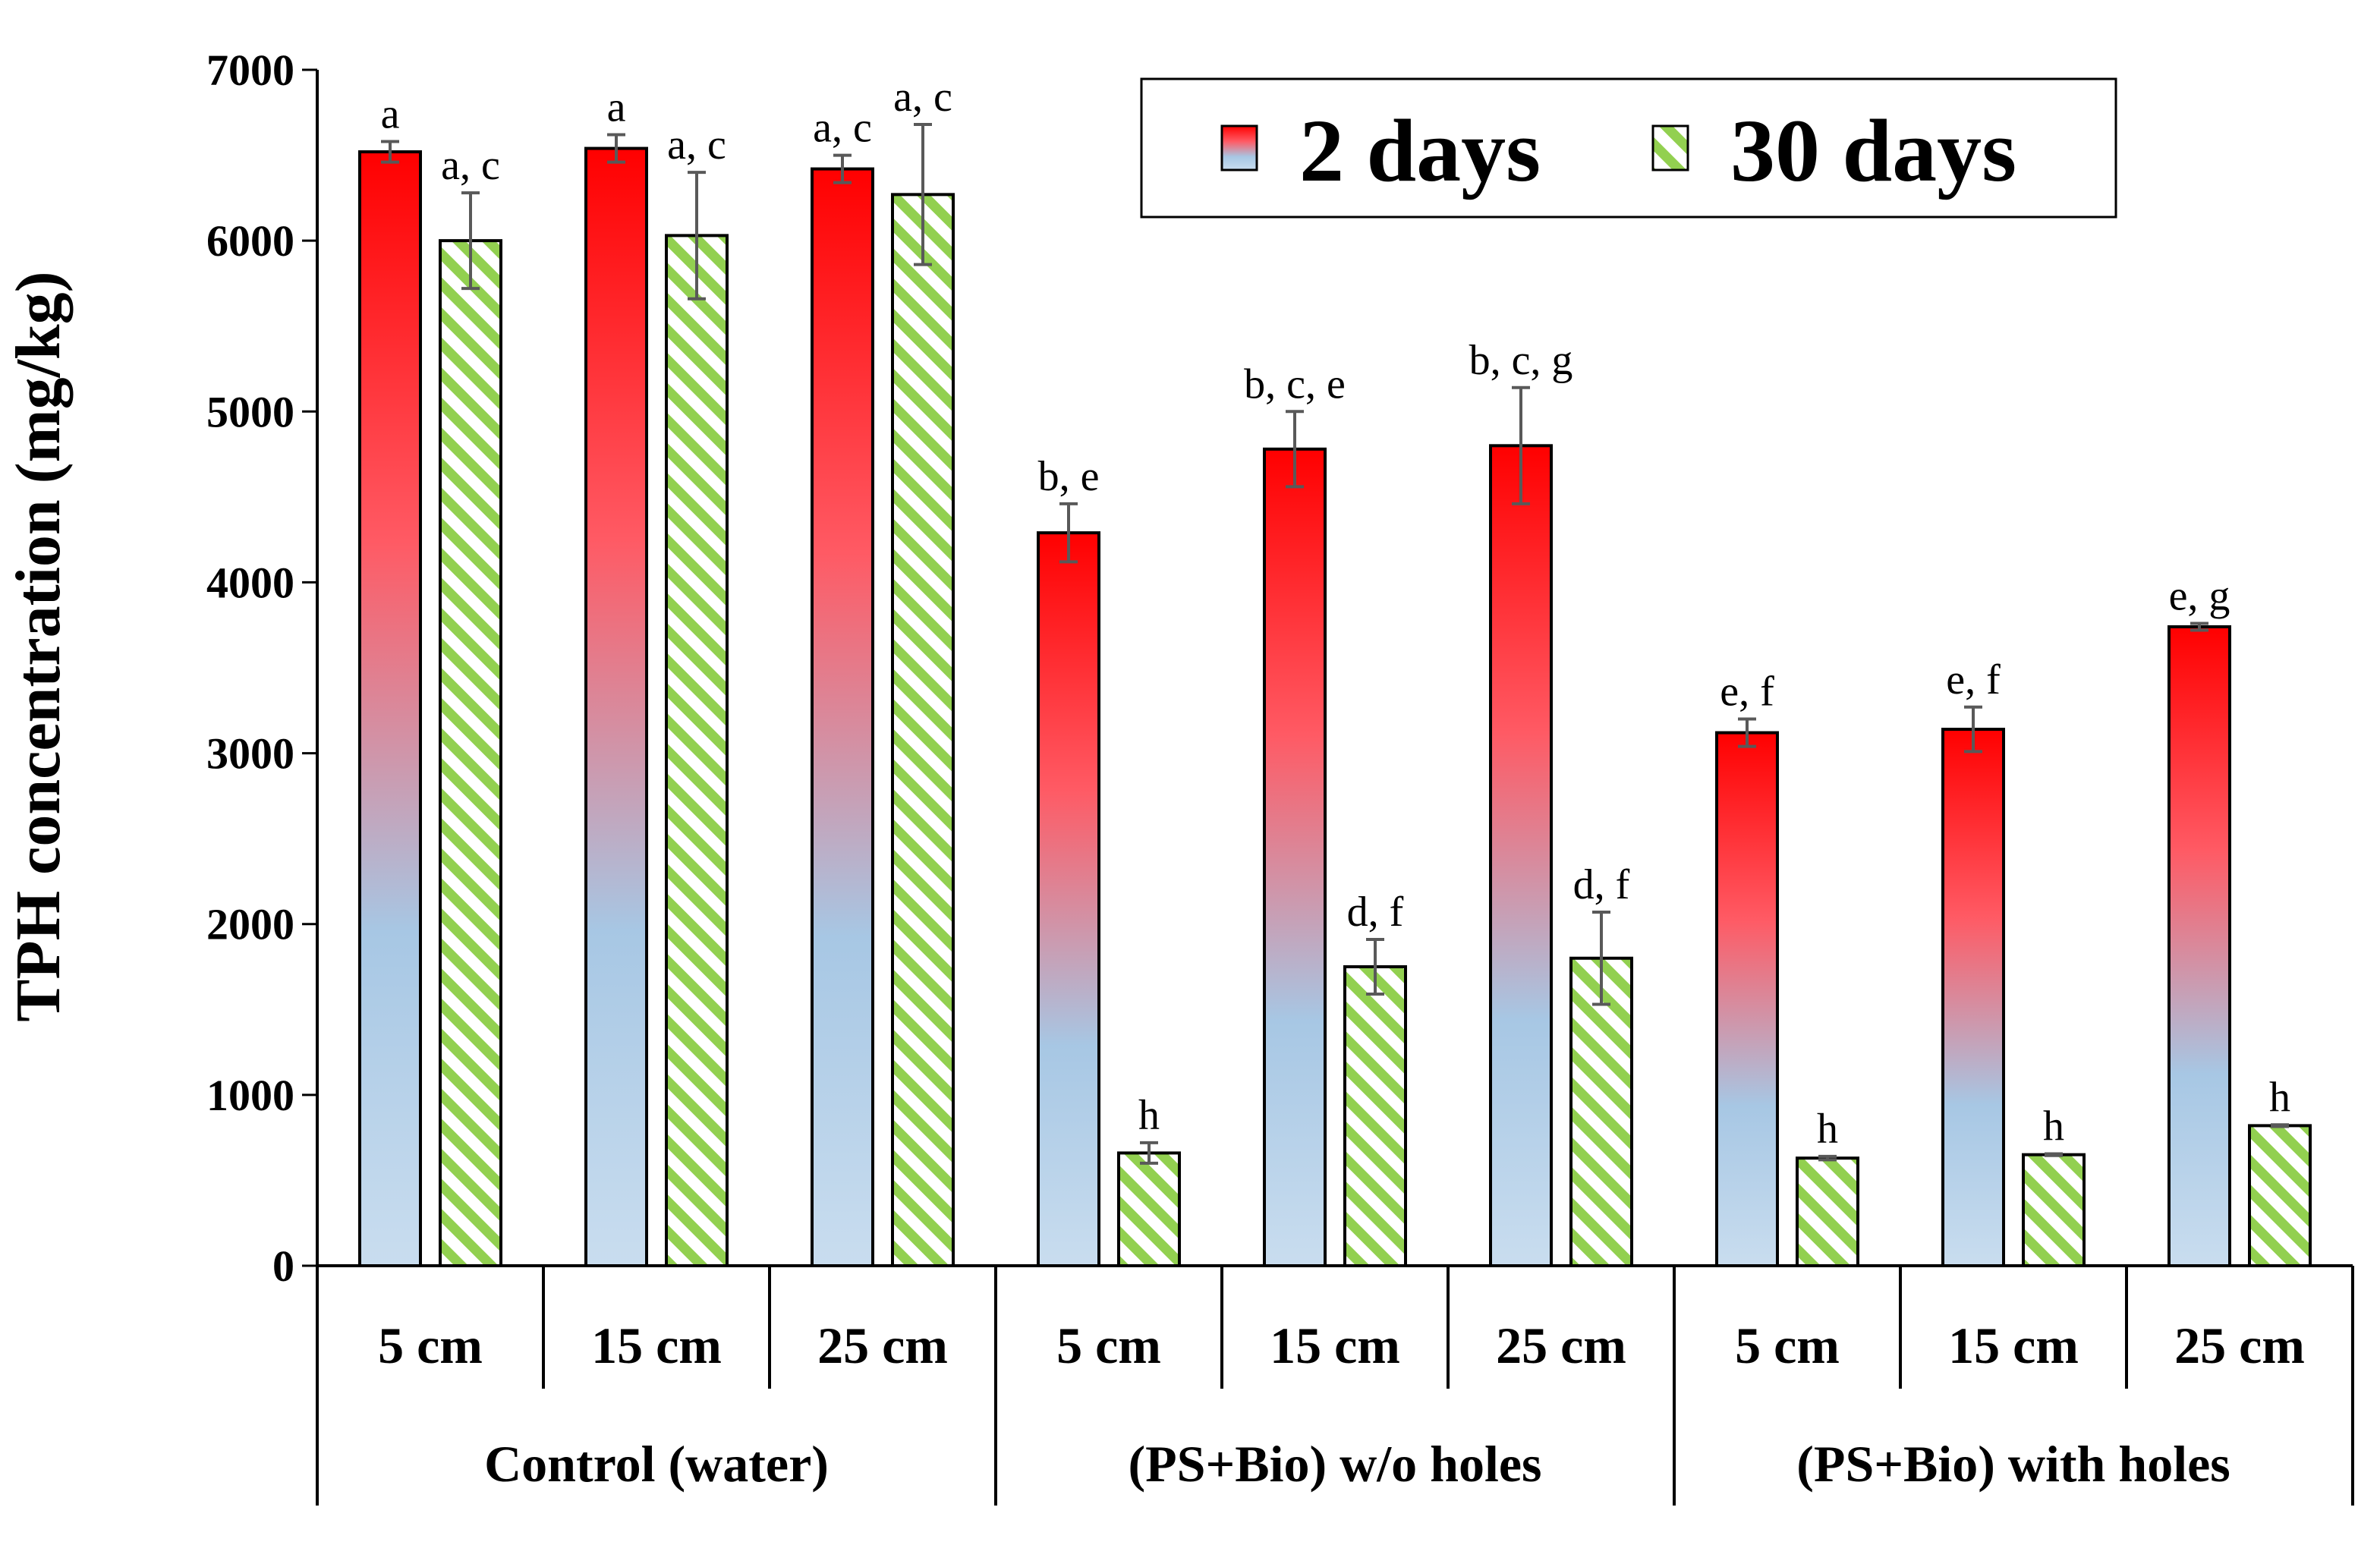 This screenshot has height=1545, width=2380. Describe the element at coordinates (1873, 150) in the screenshot. I see `legend-label-30-days: 30 days` at that location.